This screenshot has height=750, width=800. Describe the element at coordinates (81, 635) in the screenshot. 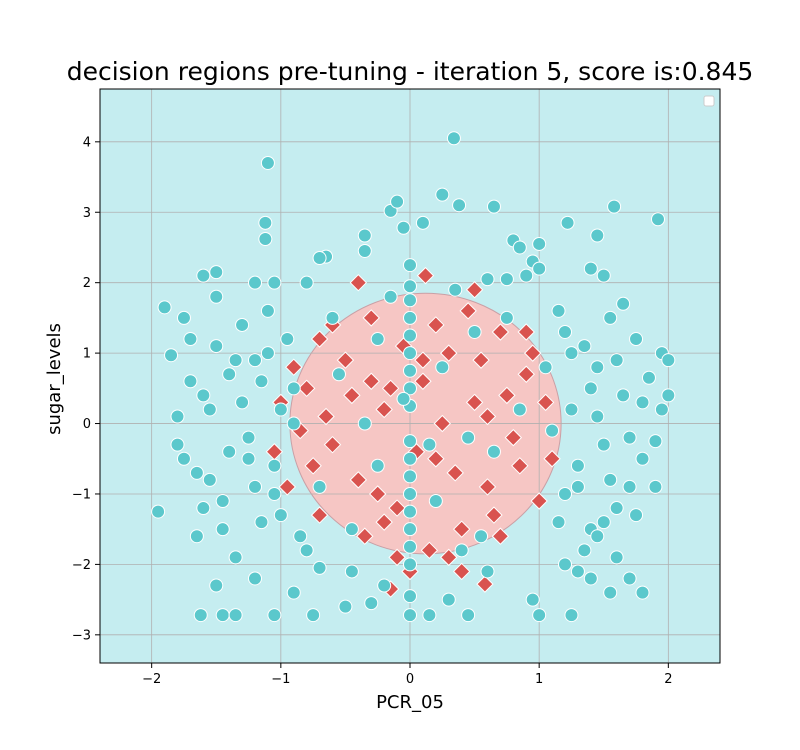

I see `y-tick-label: −3` at that location.